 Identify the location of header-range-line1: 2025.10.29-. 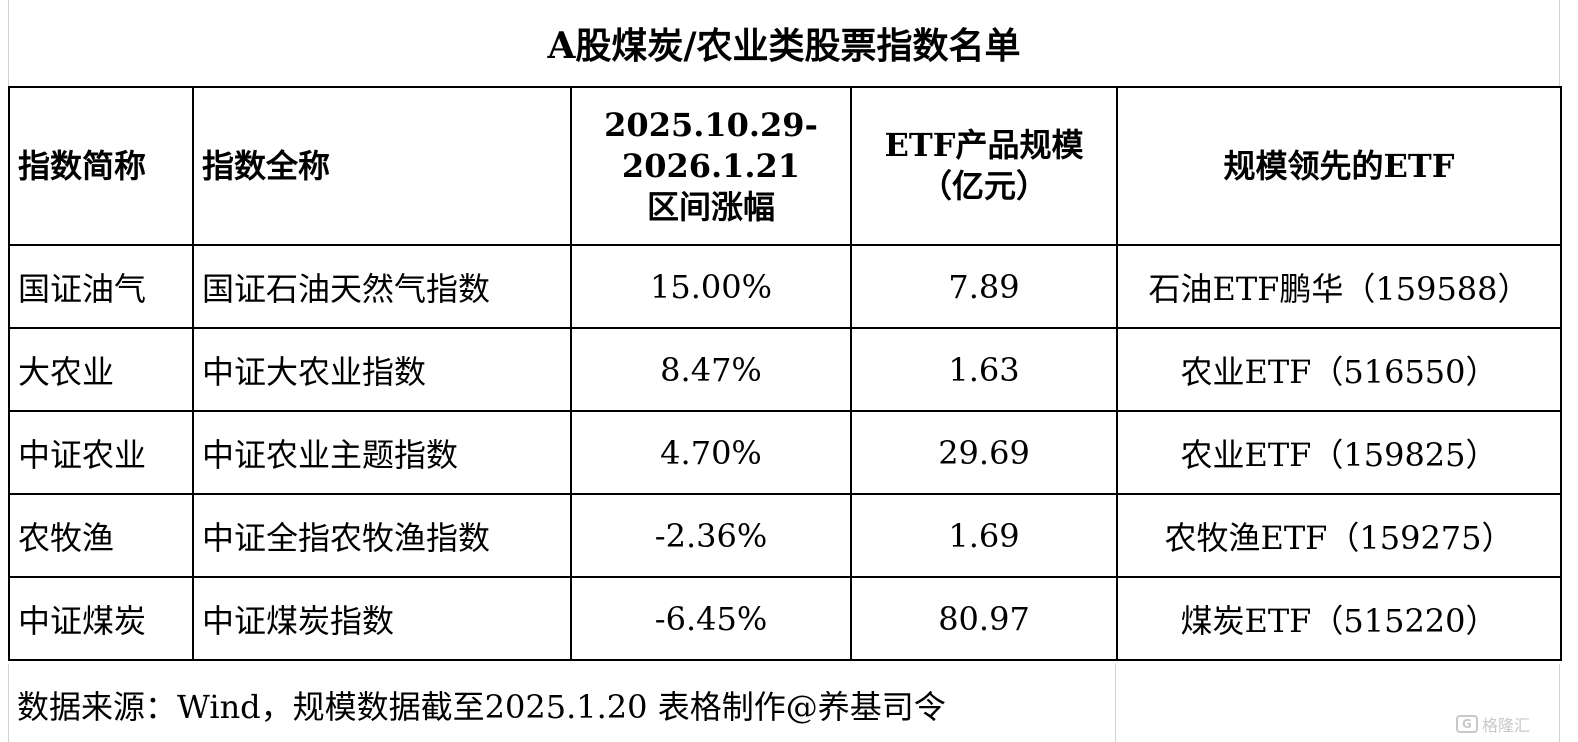
(711, 124).